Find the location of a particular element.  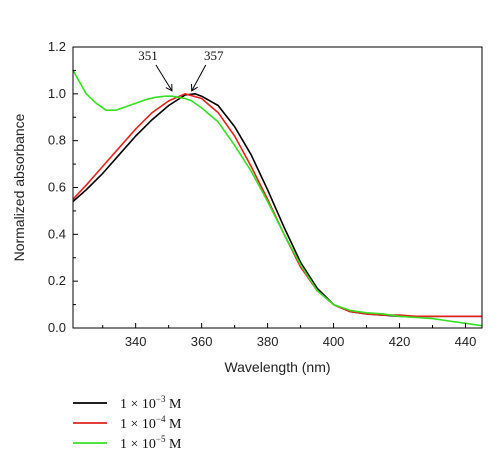

y-axis-title: Normalized absorbance is located at coordinates (19, 187).